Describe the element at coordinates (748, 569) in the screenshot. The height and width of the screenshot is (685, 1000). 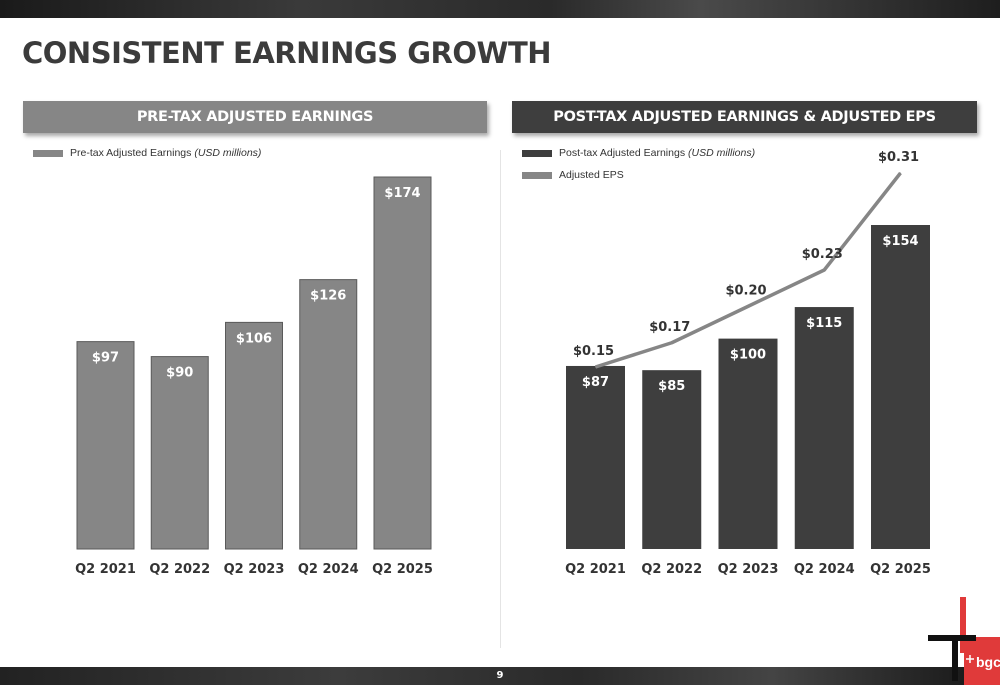
I see `x-tick-right-2: Q2 2023` at that location.